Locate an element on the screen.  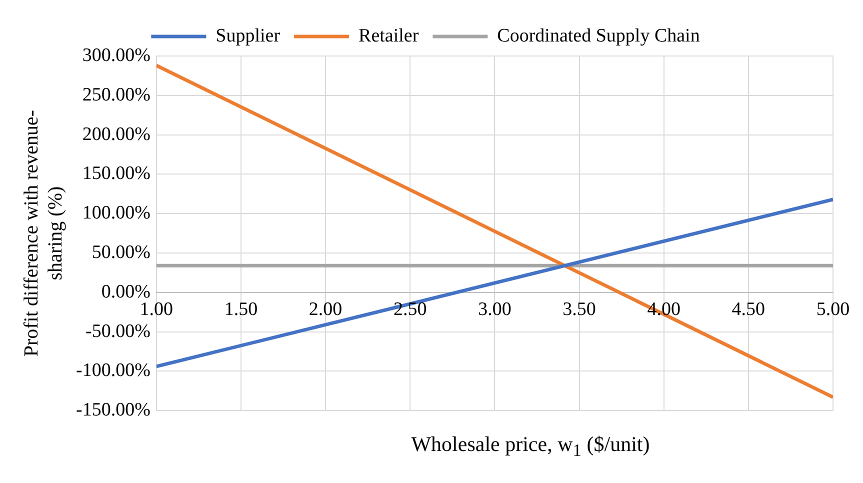
y-tick-label: 100.00% is located at coordinates (116, 213).